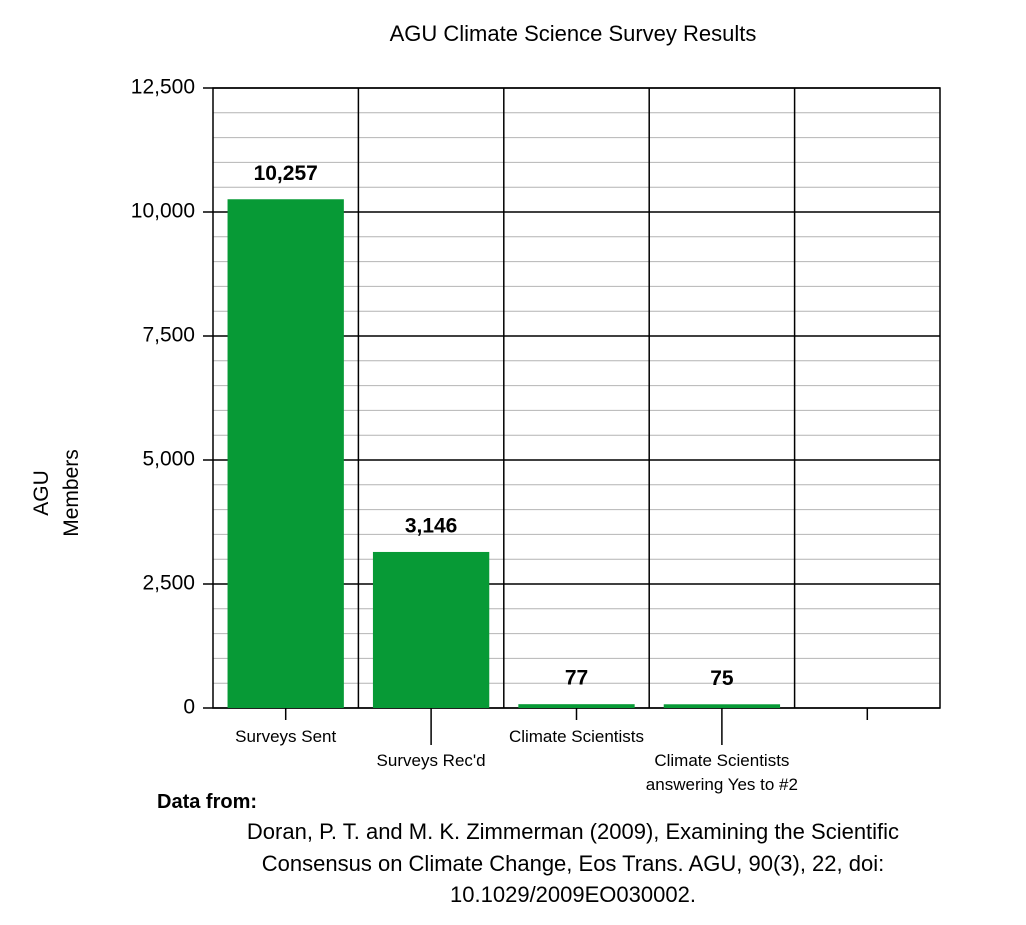 The height and width of the screenshot is (925, 1026). Describe the element at coordinates (189, 707) in the screenshot. I see `y-tick-label: 0` at that location.